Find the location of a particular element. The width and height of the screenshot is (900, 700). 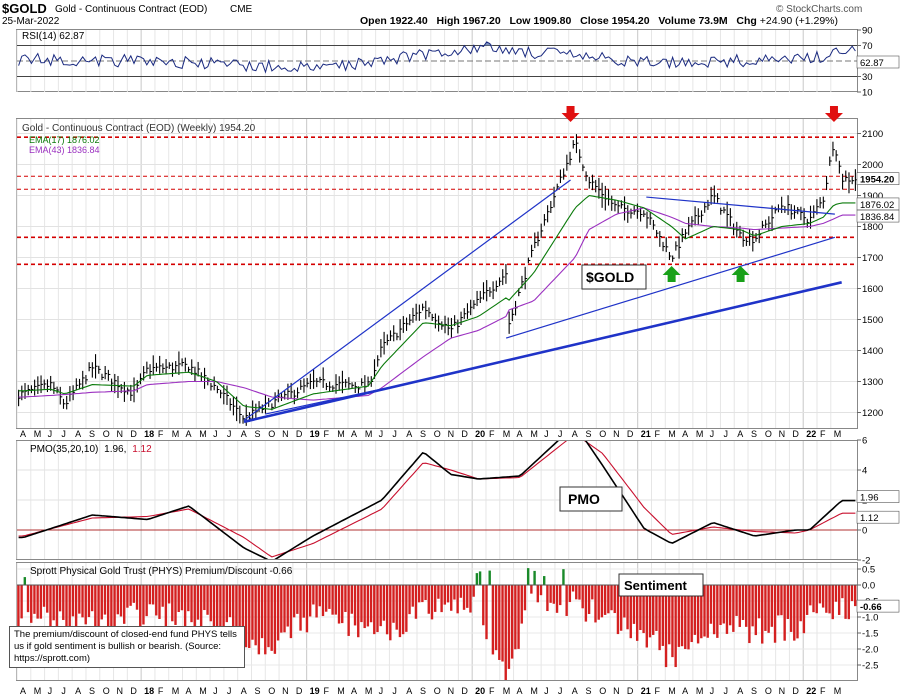

sentiment-axis-tick-label: 0.5 is located at coordinates (868, 570).